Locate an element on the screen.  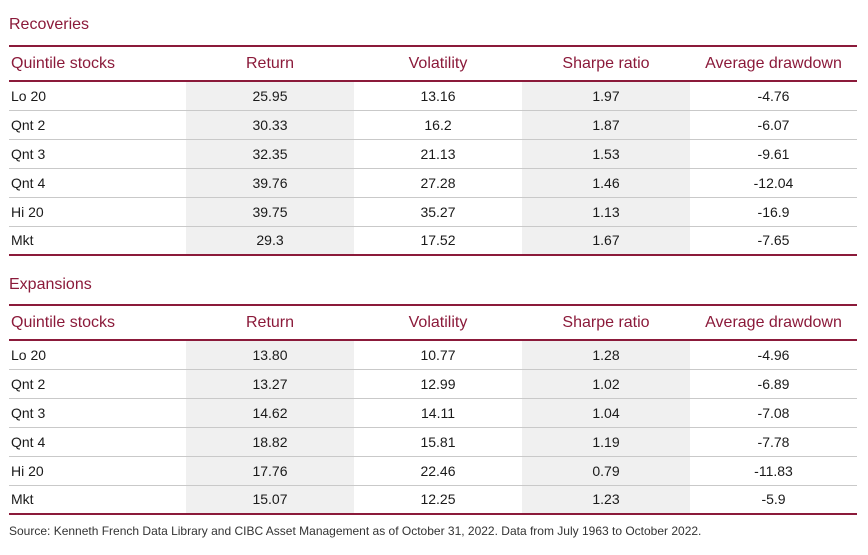
table-row: Qnt 2 30.33 16.2 1.87 -6.07 is located at coordinates (433, 125).